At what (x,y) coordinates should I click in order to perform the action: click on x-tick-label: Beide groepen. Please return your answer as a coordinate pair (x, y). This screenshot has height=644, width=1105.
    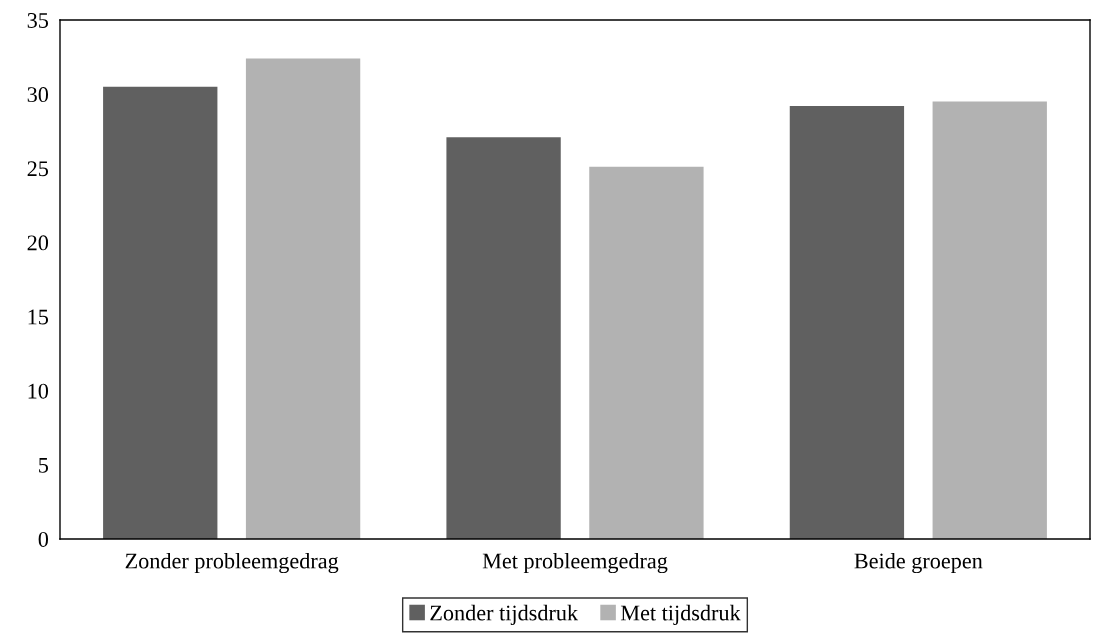
    Looking at the image, I should click on (918, 563).